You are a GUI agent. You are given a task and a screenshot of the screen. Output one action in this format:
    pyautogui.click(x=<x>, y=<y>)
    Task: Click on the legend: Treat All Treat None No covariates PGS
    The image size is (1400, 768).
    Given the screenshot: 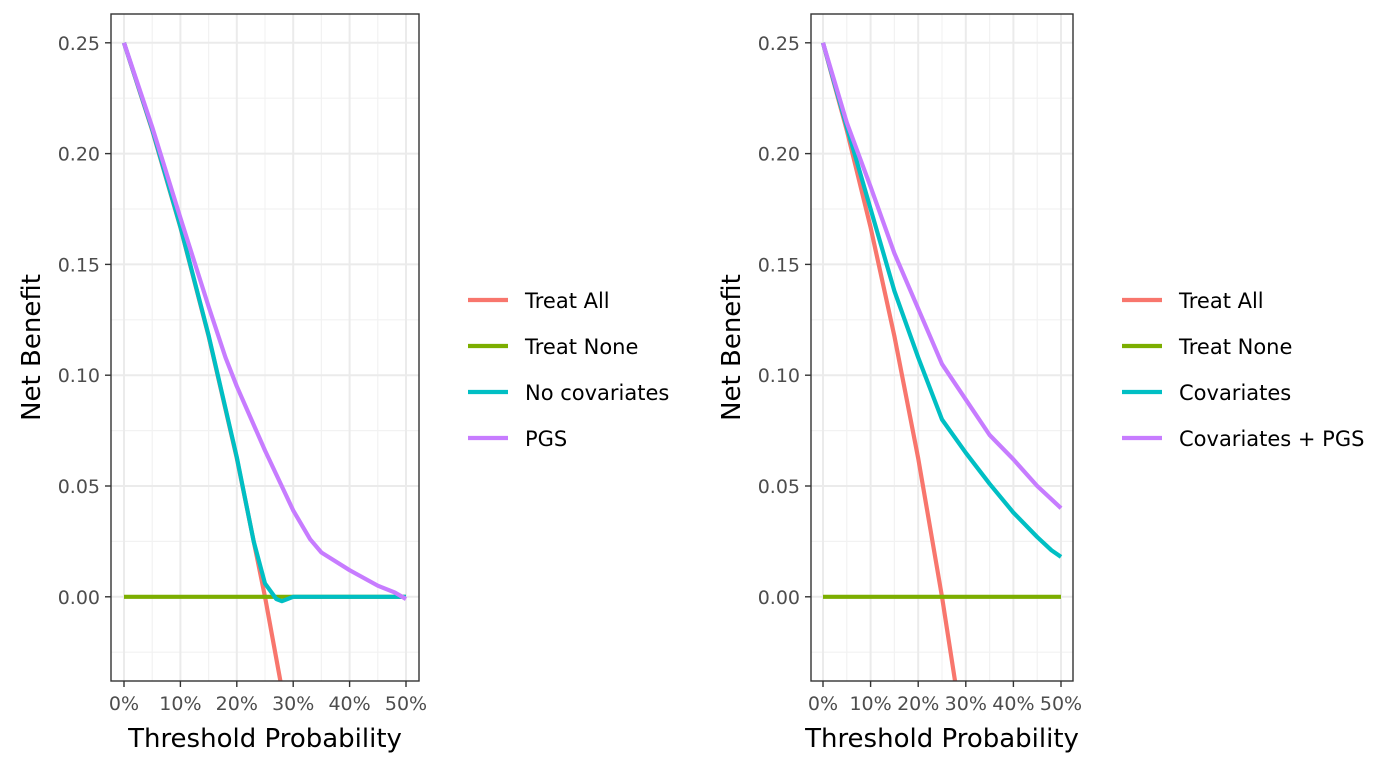 What is the action you would take?
    pyautogui.click(x=568, y=370)
    